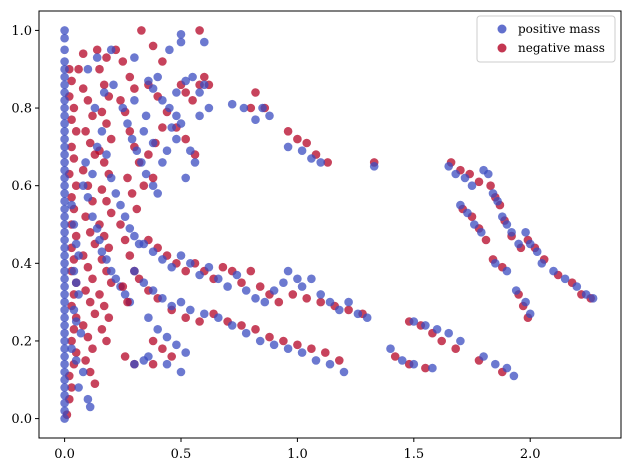 The image size is (630, 470). What do you see at coordinates (502, 48) in the screenshot?
I see `legend-marker-negative-mass` at bounding box center [502, 48].